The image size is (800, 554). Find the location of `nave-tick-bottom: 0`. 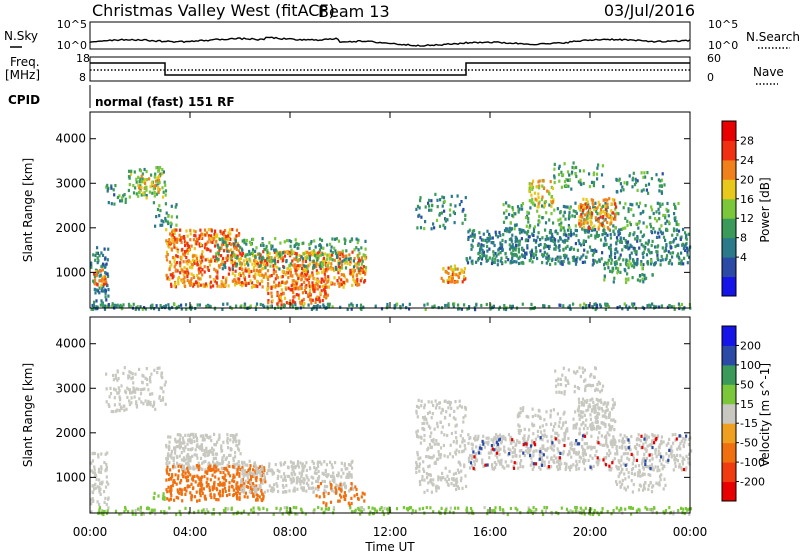

nave-tick-bottom: 0 is located at coordinates (710, 77).